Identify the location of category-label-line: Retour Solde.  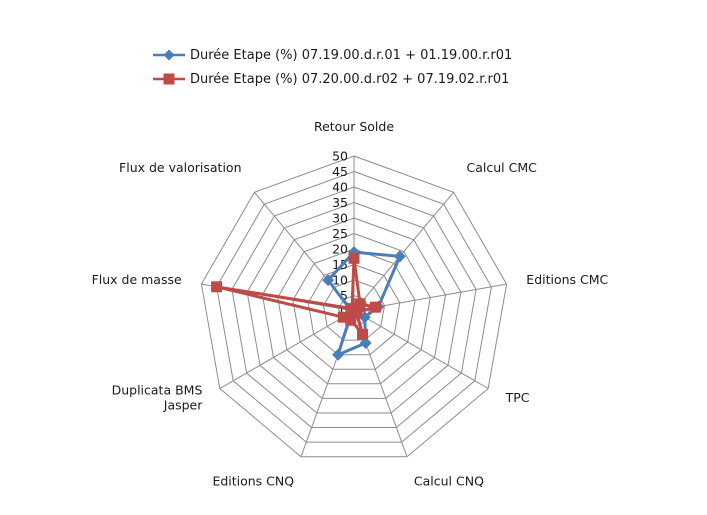
(354, 126).